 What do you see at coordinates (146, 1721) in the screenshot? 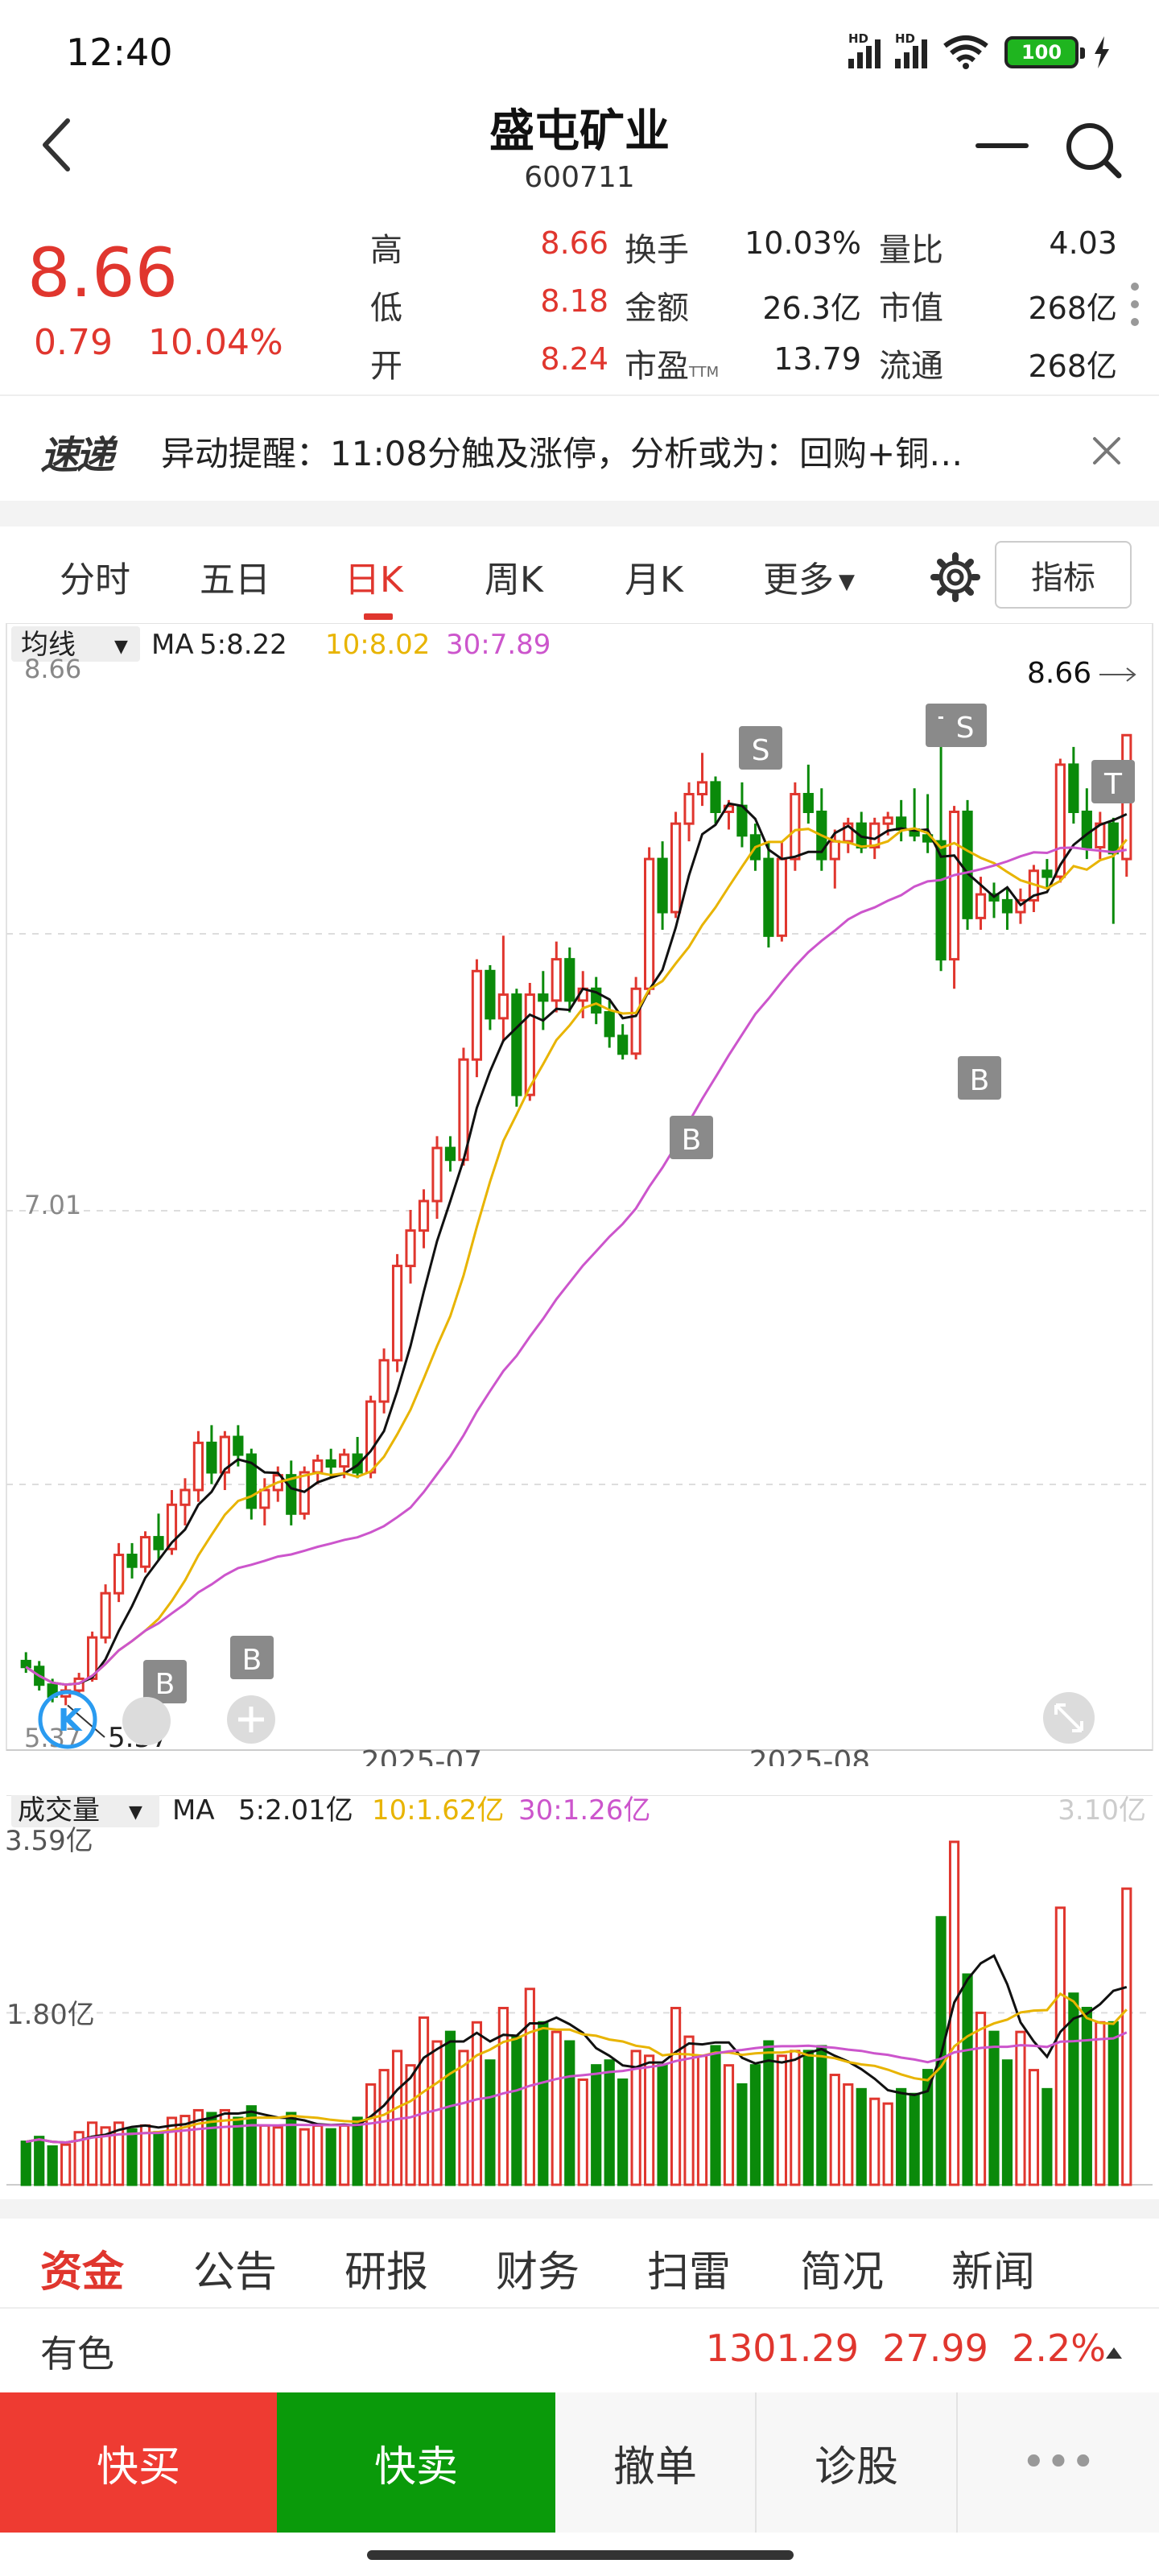
I see `zoom-out-icon` at bounding box center [146, 1721].